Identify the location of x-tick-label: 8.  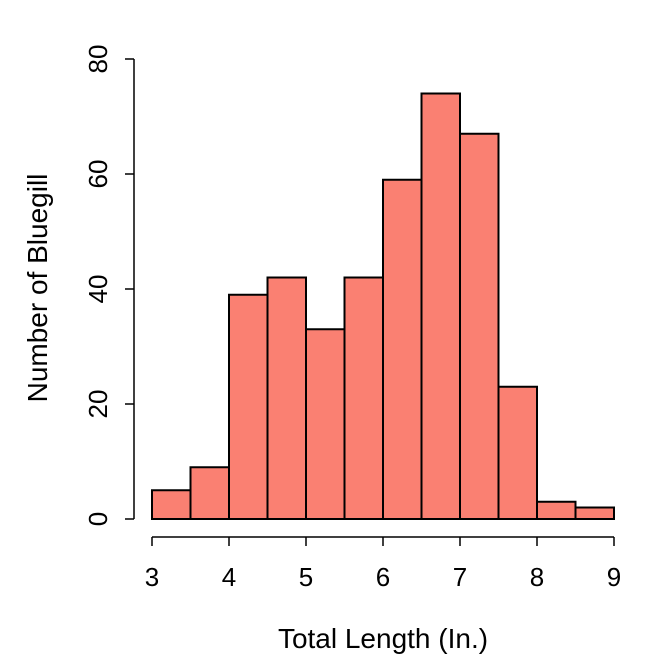
(537, 577).